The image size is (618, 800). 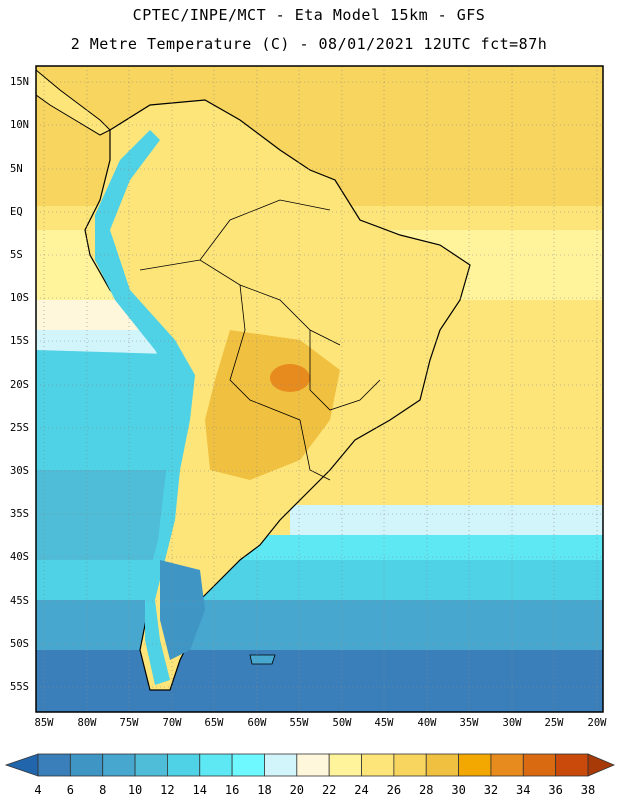 What do you see at coordinates (426, 790) in the screenshot?
I see `colorbar-tick-label: 28` at bounding box center [426, 790].